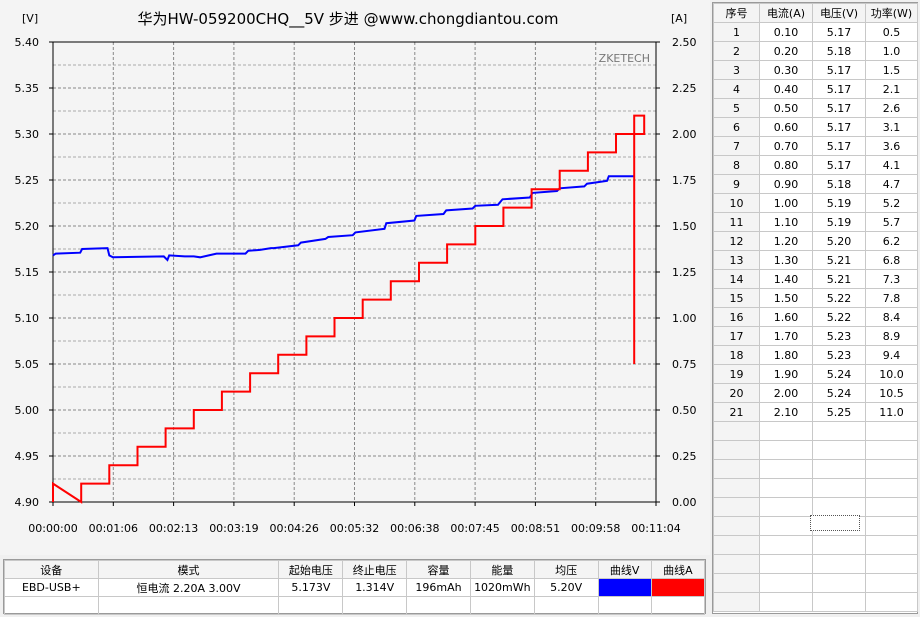 The width and height of the screenshot is (920, 617). What do you see at coordinates (684, 502) in the screenshot?
I see `y-right-tick-label: 0.00` at bounding box center [684, 502].